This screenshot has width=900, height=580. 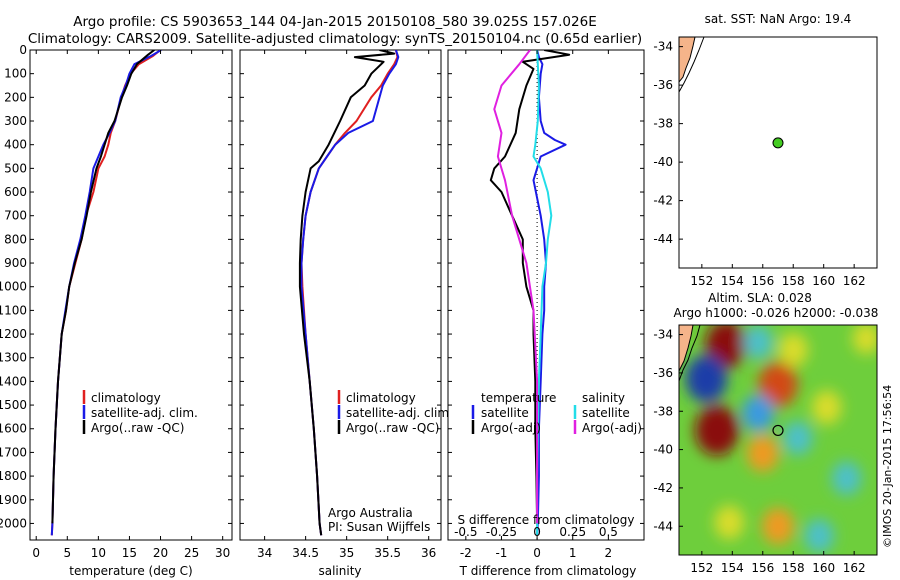 What do you see at coordinates (465, 532) in the screenshot?
I see `s-tick-label: -0.5` at bounding box center [465, 532].